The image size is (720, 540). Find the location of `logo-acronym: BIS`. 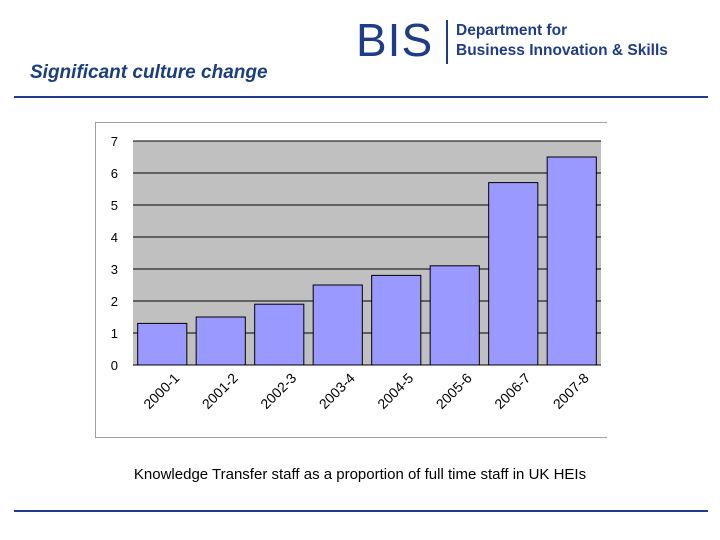

logo-acronym: BIS is located at coordinates (395, 40).